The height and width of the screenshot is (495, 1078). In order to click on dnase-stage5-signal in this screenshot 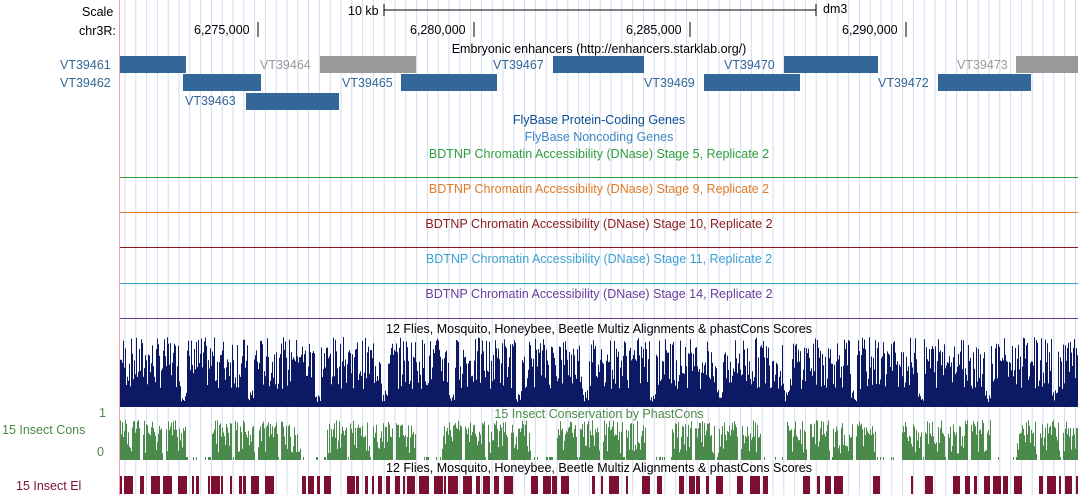, I will do `click(599, 177)`.